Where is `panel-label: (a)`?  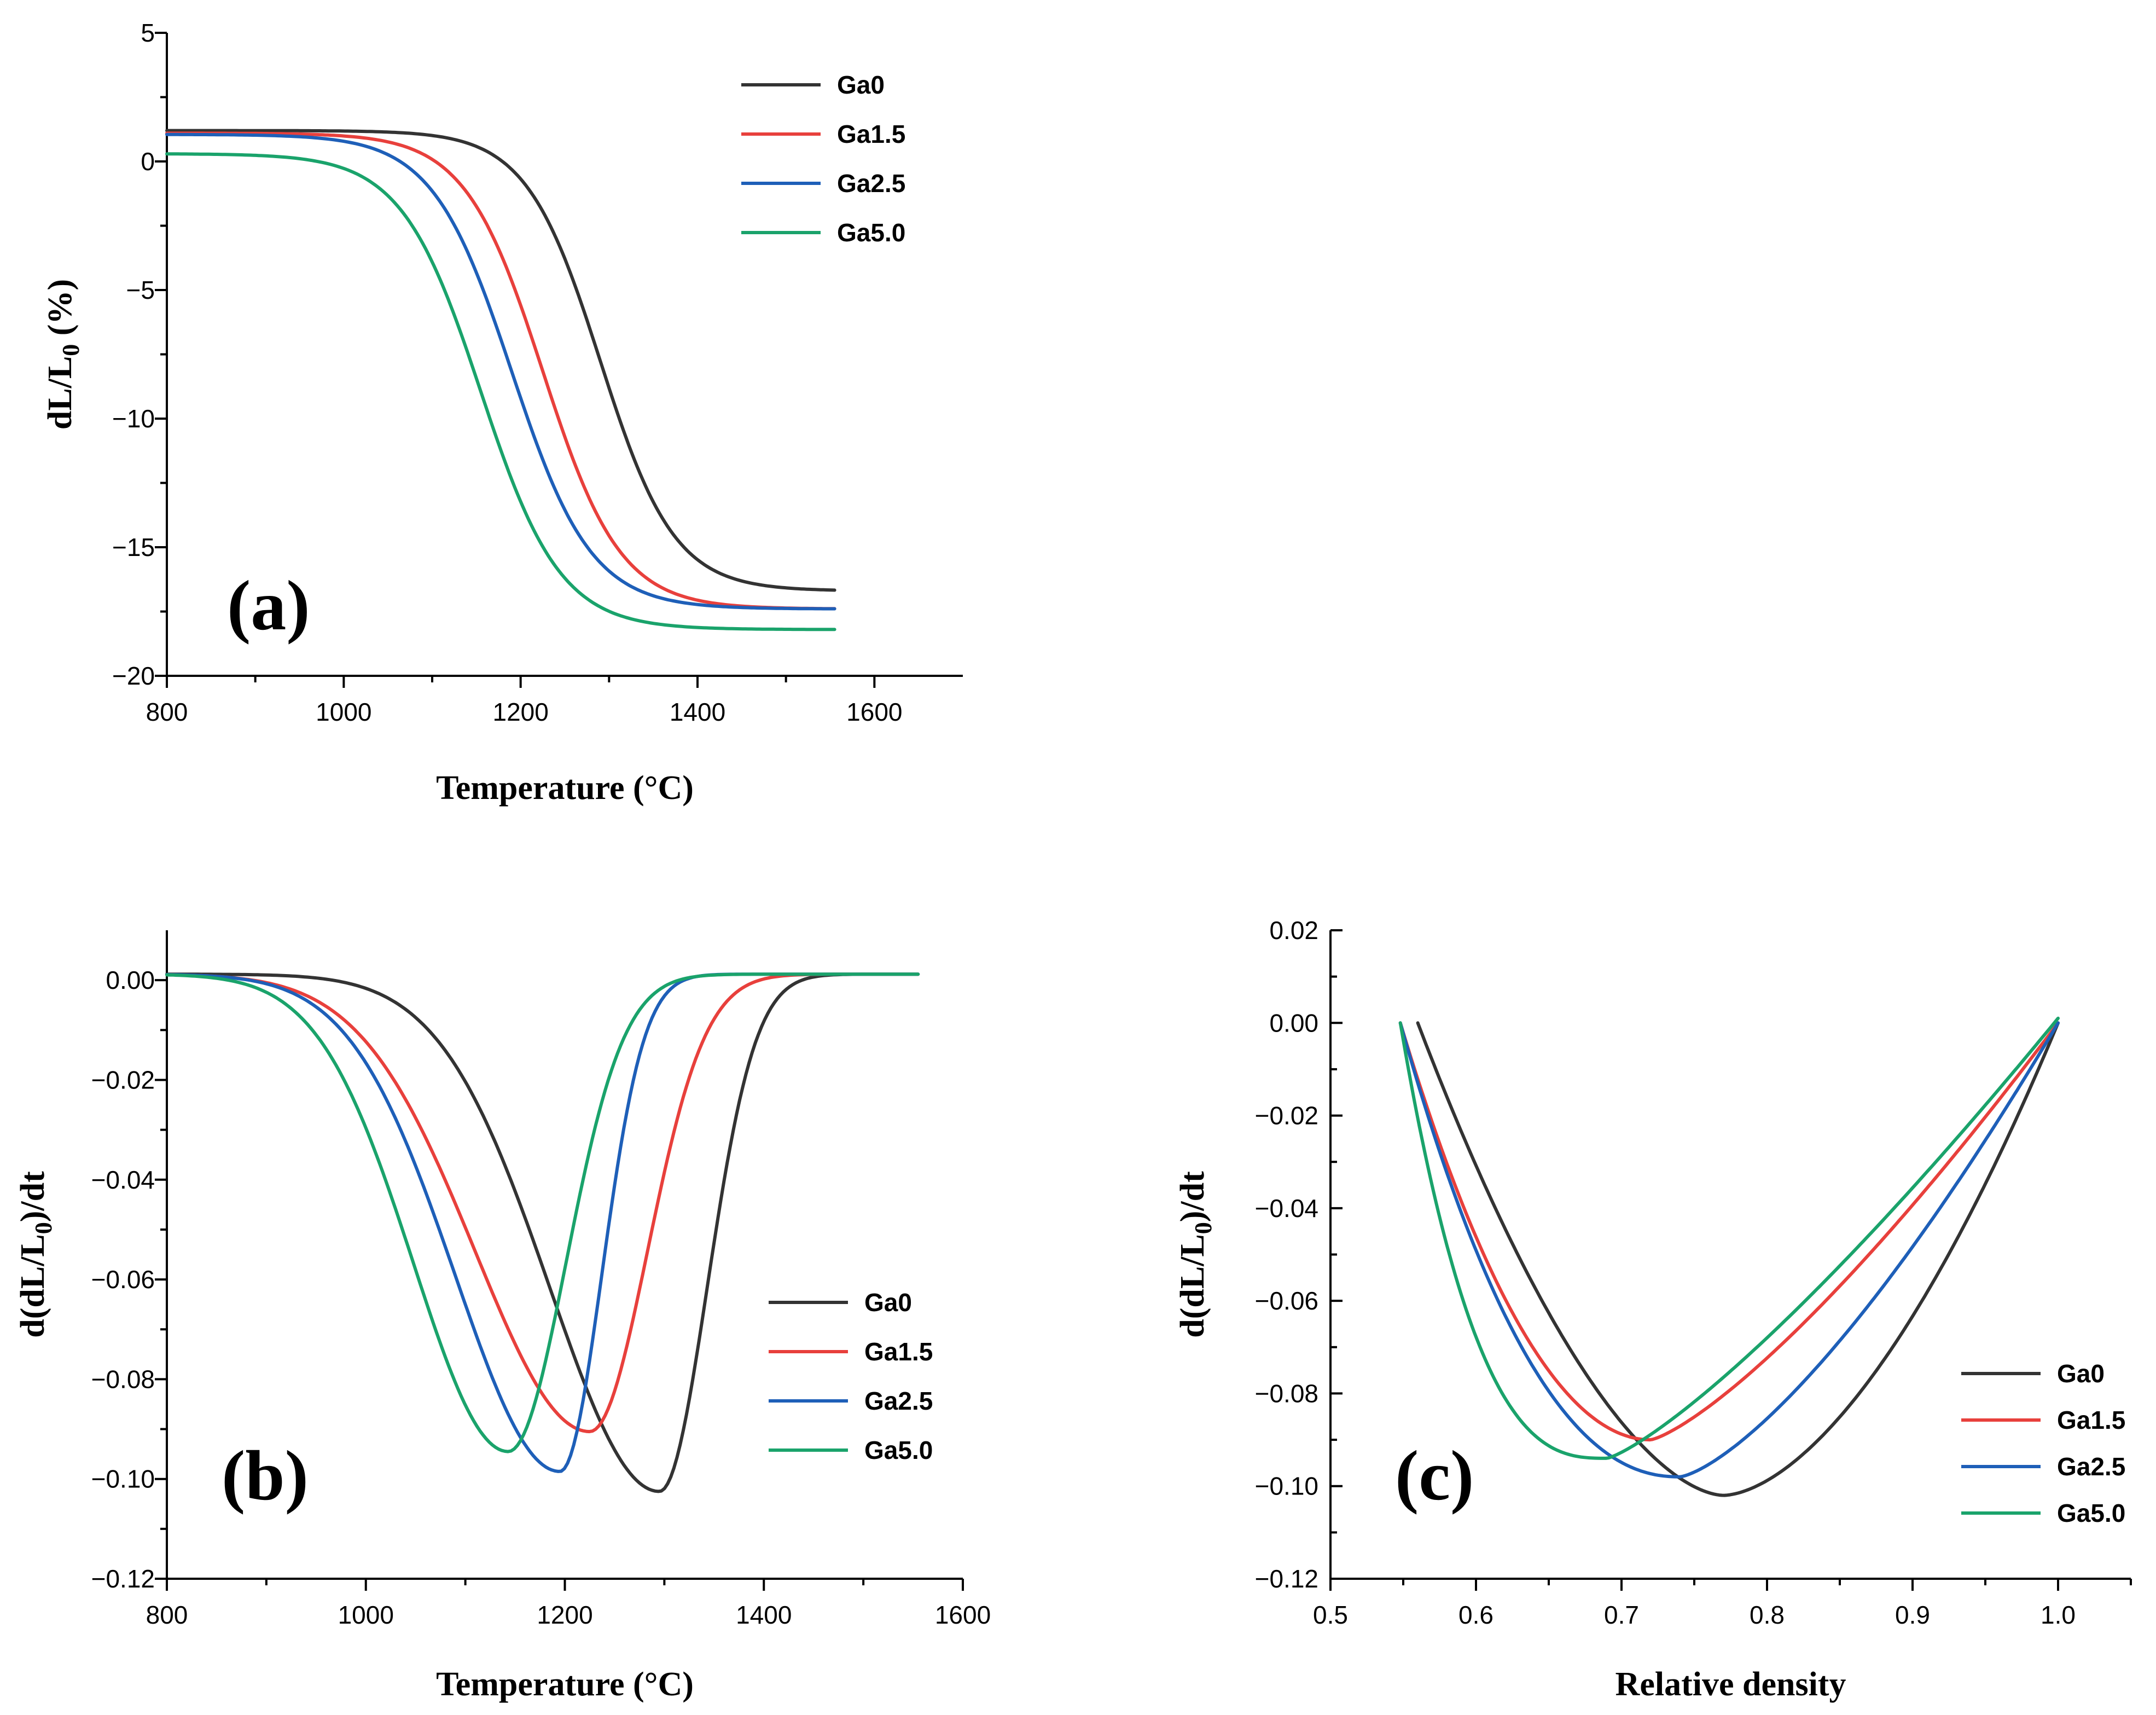
panel-label: (a) is located at coordinates (268, 606).